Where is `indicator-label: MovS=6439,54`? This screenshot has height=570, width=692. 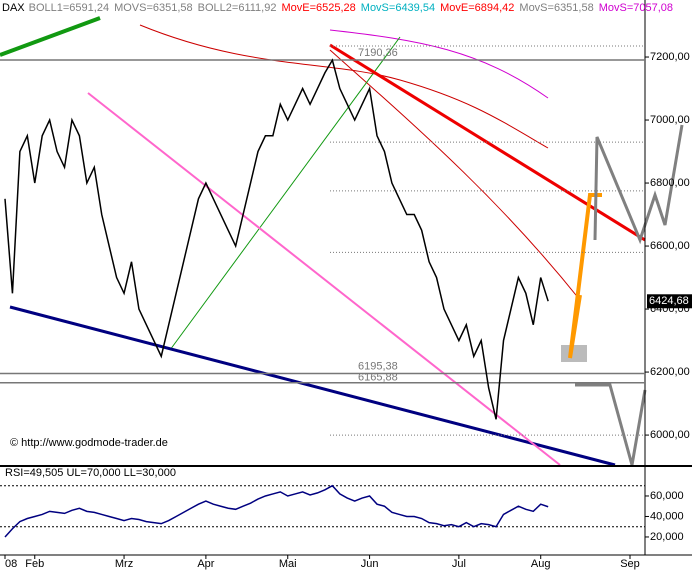
indicator-label: MovS=6439,54 is located at coordinates (398, 8).